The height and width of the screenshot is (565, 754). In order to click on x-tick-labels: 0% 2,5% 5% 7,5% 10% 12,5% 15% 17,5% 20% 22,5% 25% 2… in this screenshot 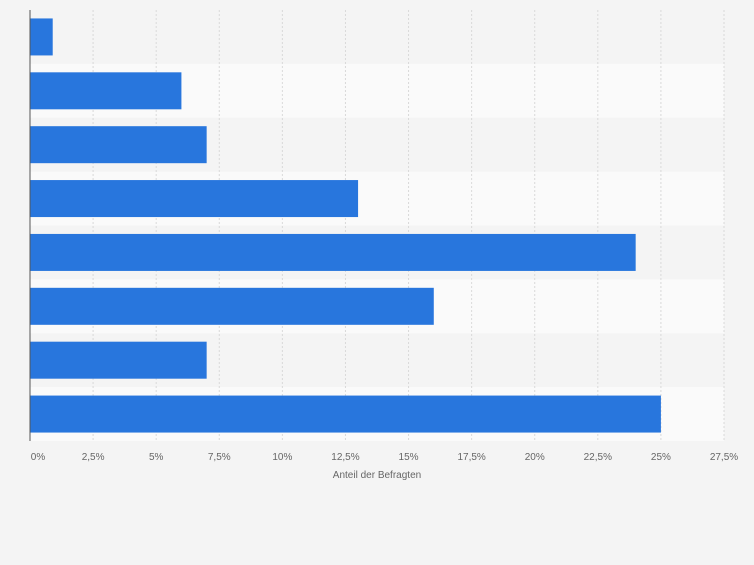, I will do `click(385, 457)`.